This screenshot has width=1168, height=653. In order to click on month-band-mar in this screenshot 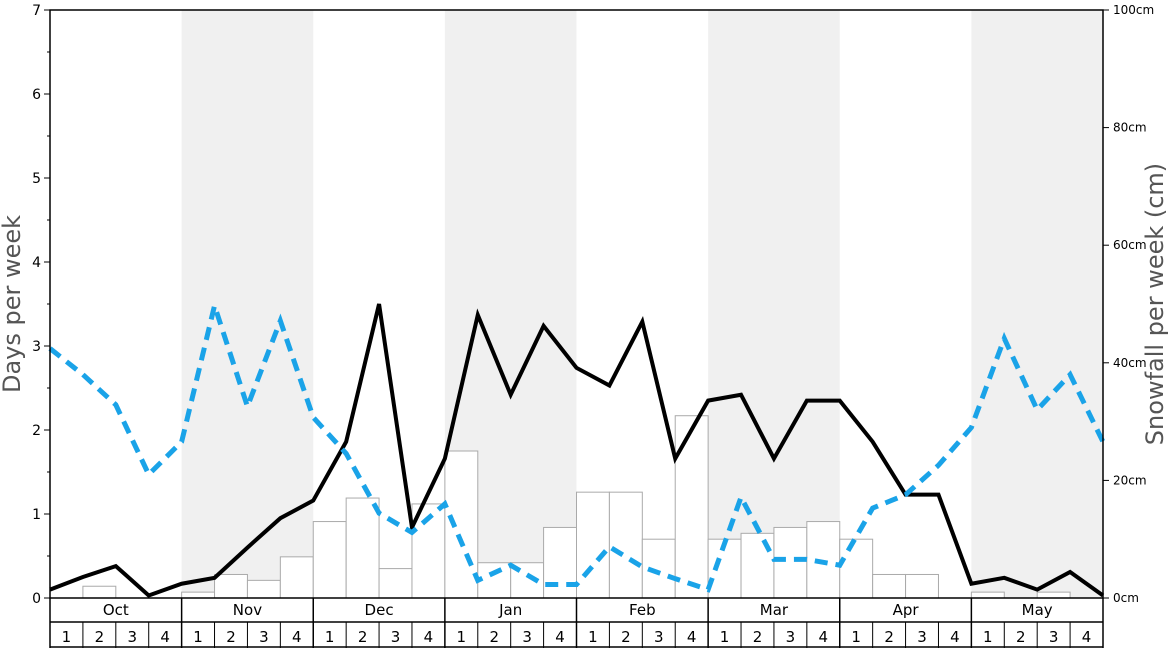, I will do `click(774, 304)`.